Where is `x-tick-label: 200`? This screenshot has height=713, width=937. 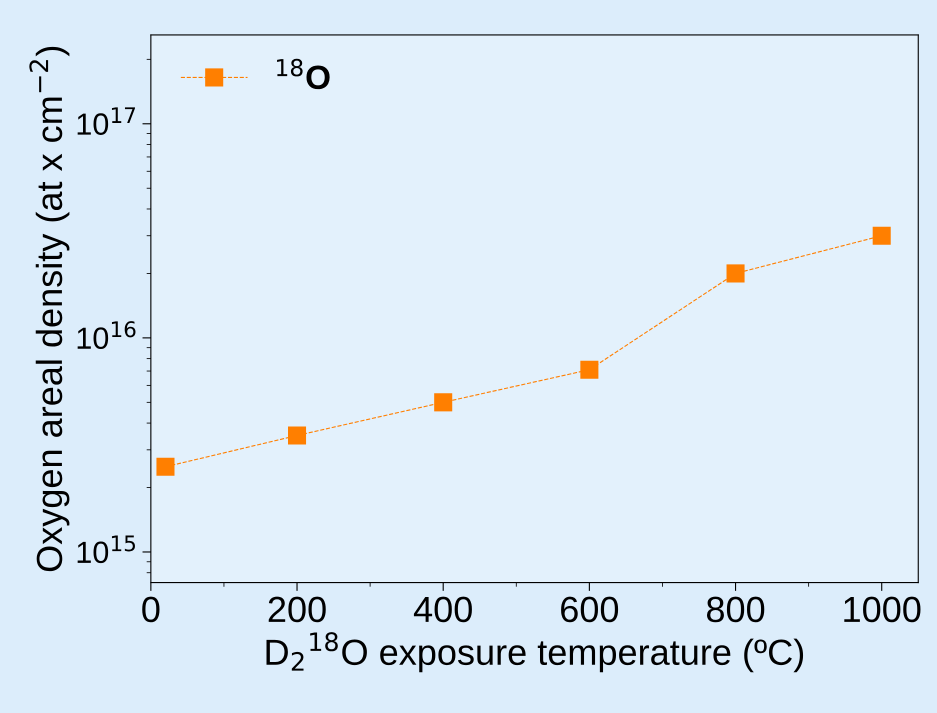
x-tick-label: 200 is located at coordinates (297, 609).